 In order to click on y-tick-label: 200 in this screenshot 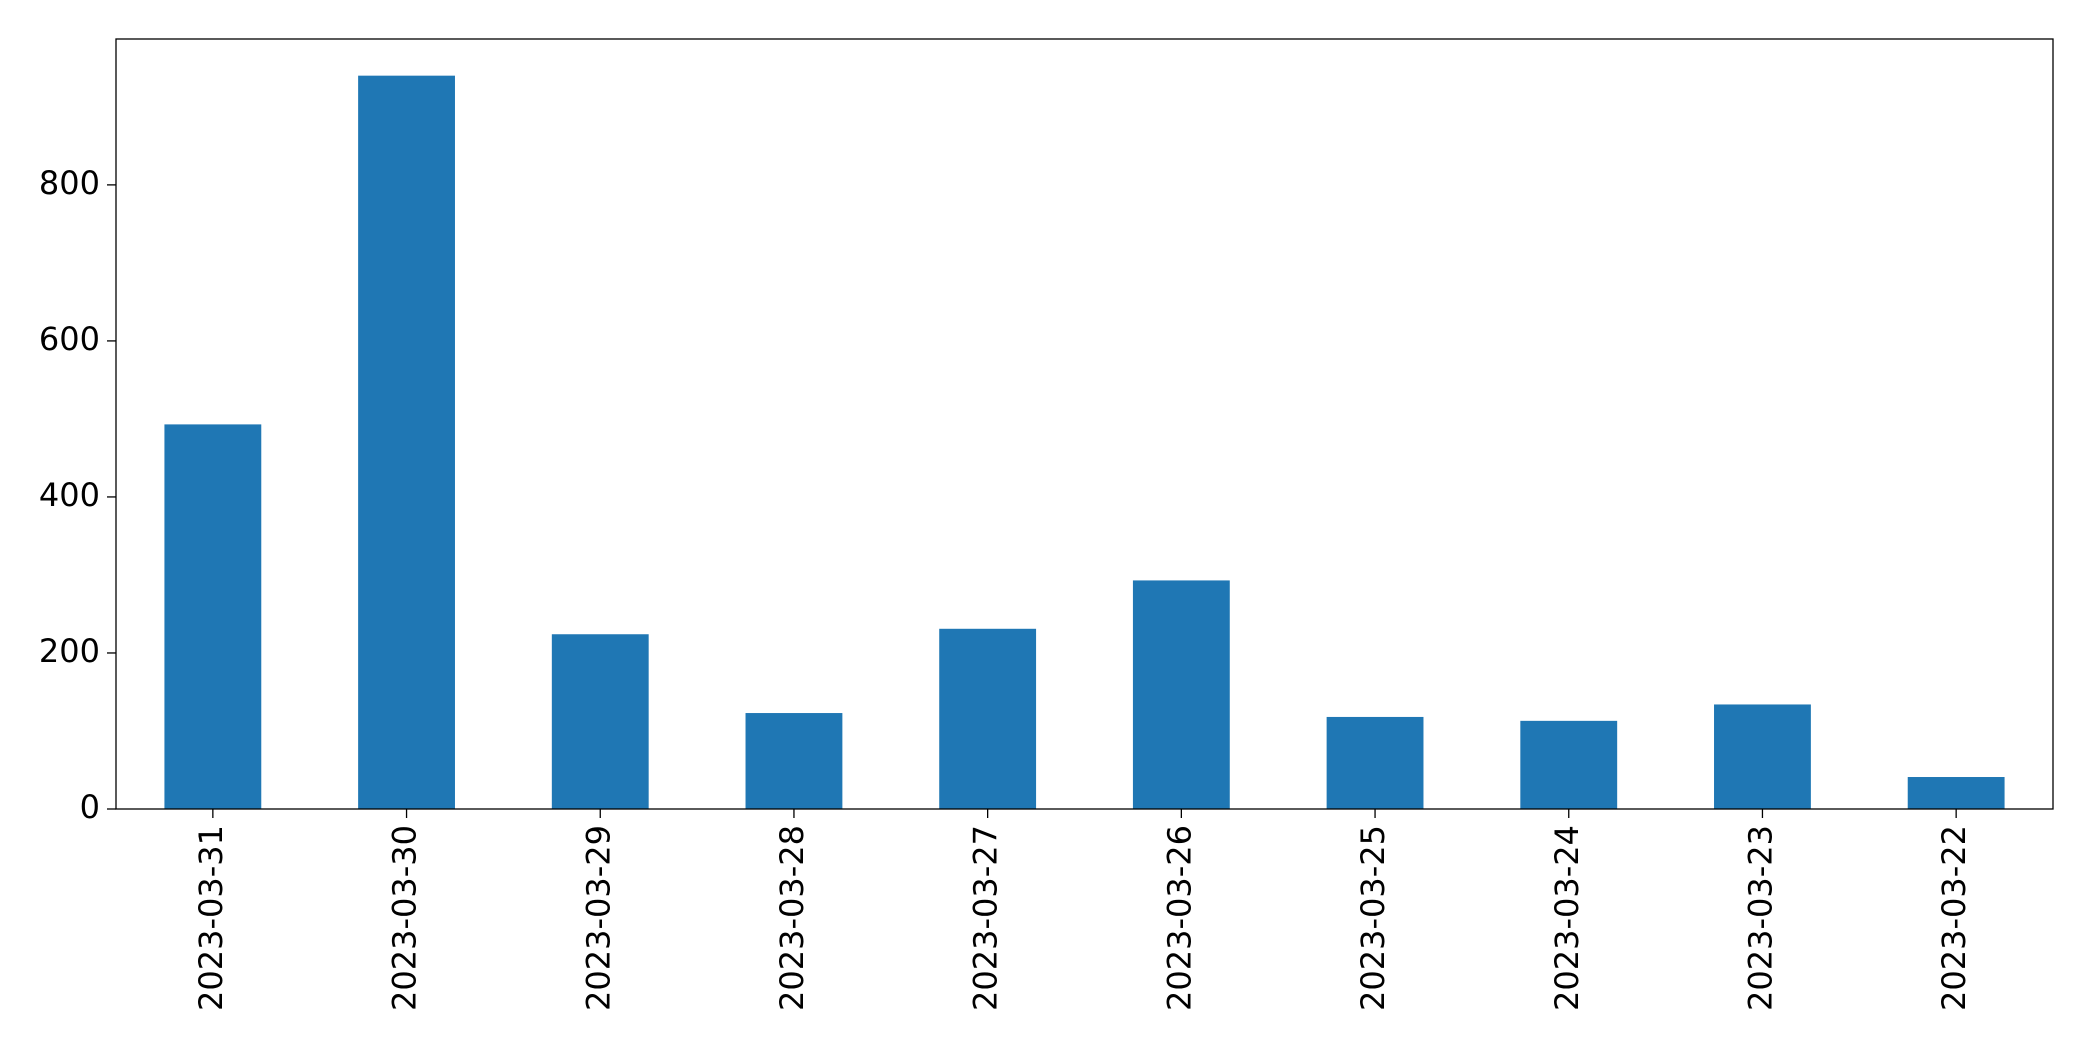, I will do `click(69, 651)`.